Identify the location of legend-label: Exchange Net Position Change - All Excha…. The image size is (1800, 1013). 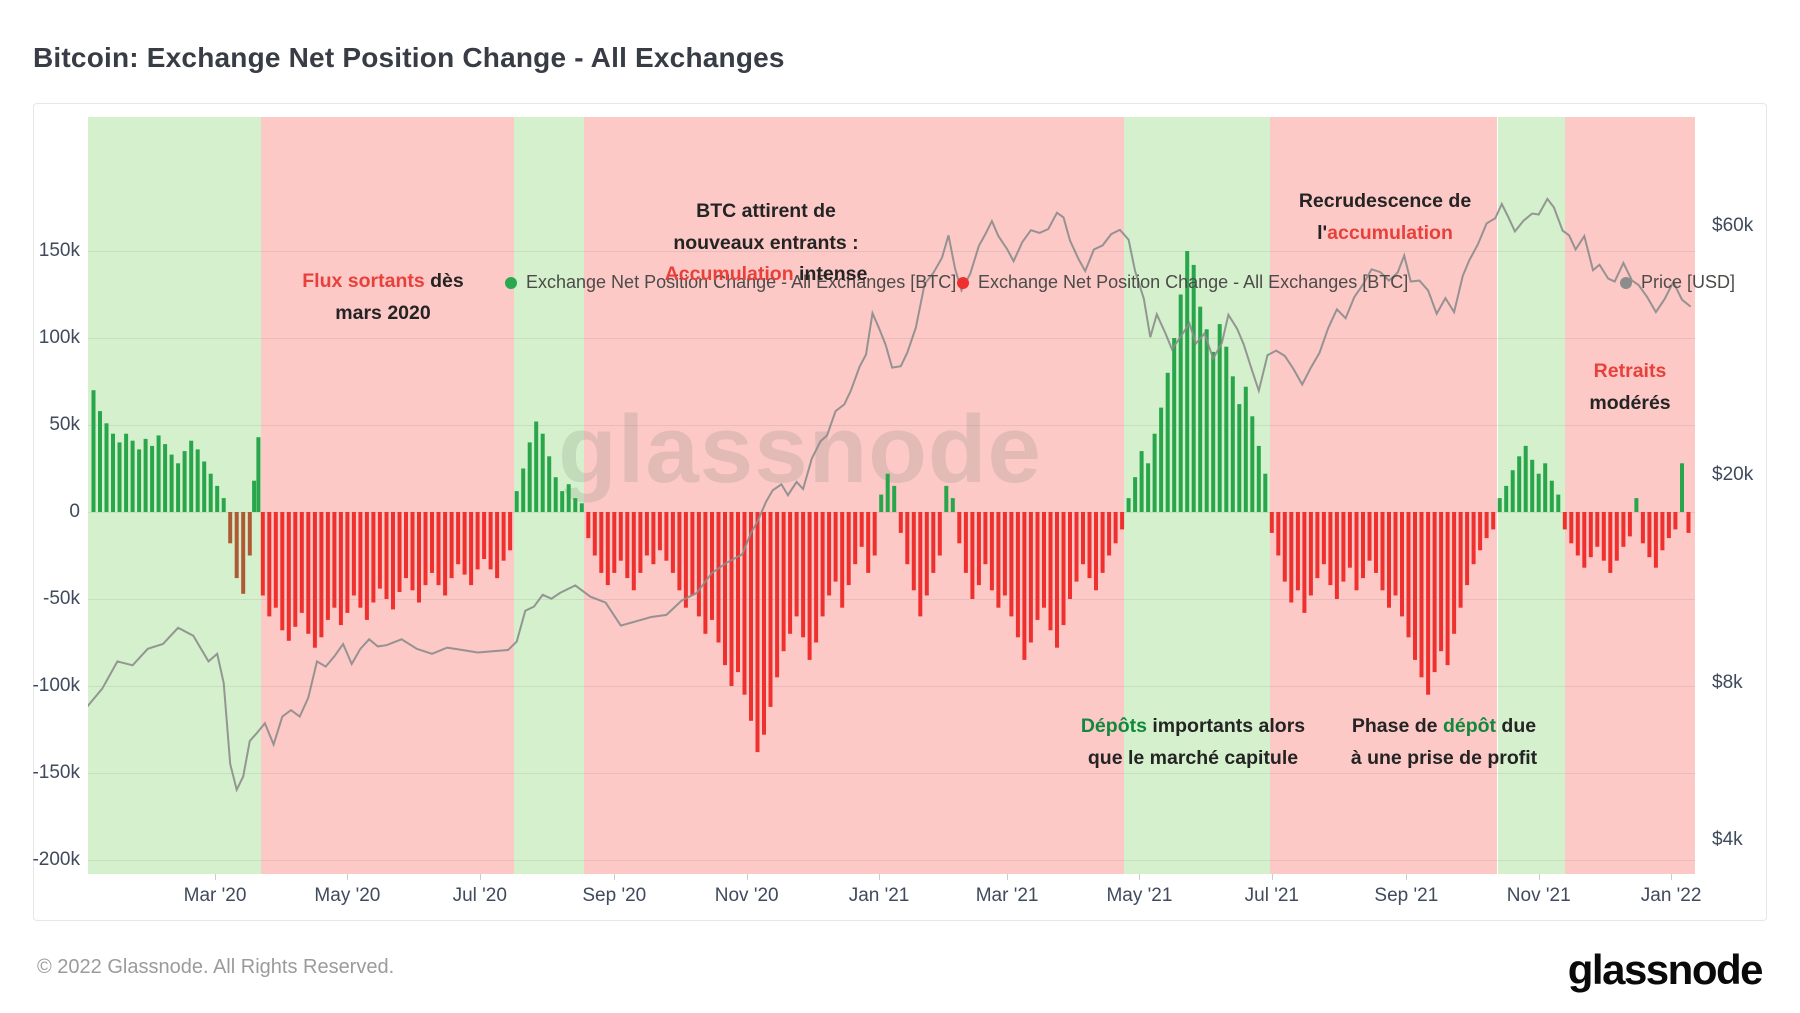
(1193, 282).